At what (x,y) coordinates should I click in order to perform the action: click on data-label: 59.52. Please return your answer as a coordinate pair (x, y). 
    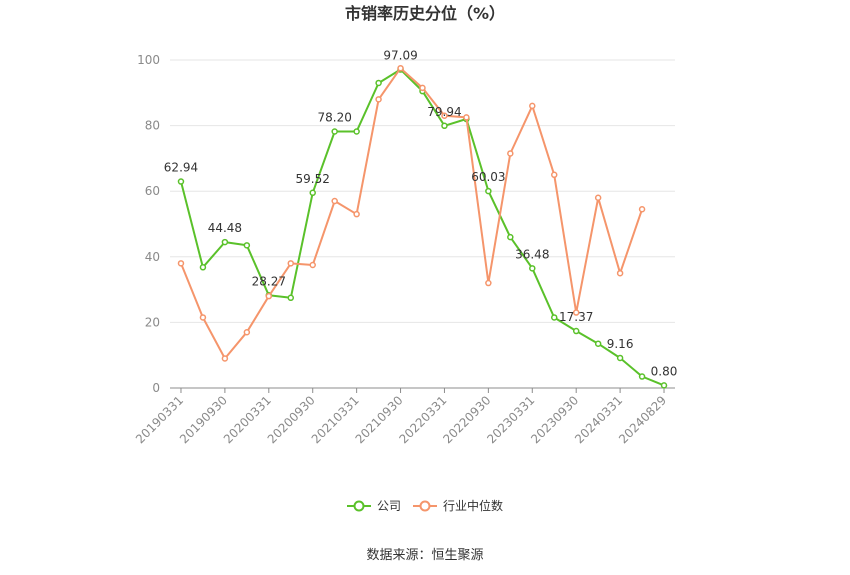
    Looking at the image, I should click on (313, 179).